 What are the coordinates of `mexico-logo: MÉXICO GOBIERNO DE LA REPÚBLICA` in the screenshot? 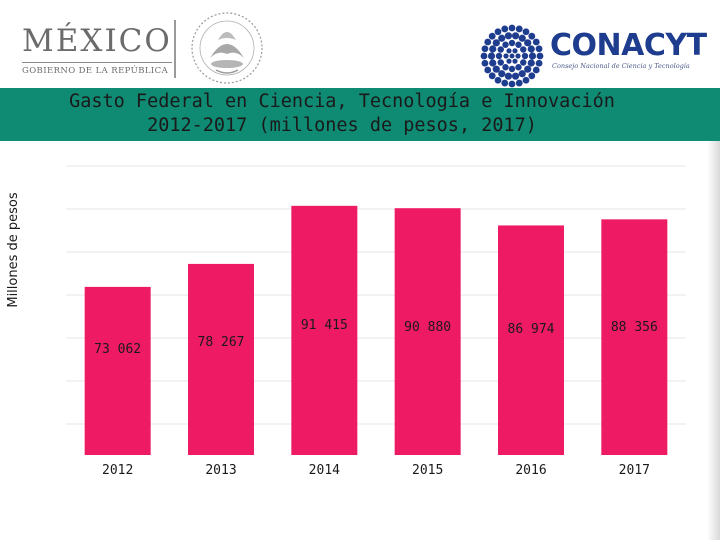 It's located at (97, 50).